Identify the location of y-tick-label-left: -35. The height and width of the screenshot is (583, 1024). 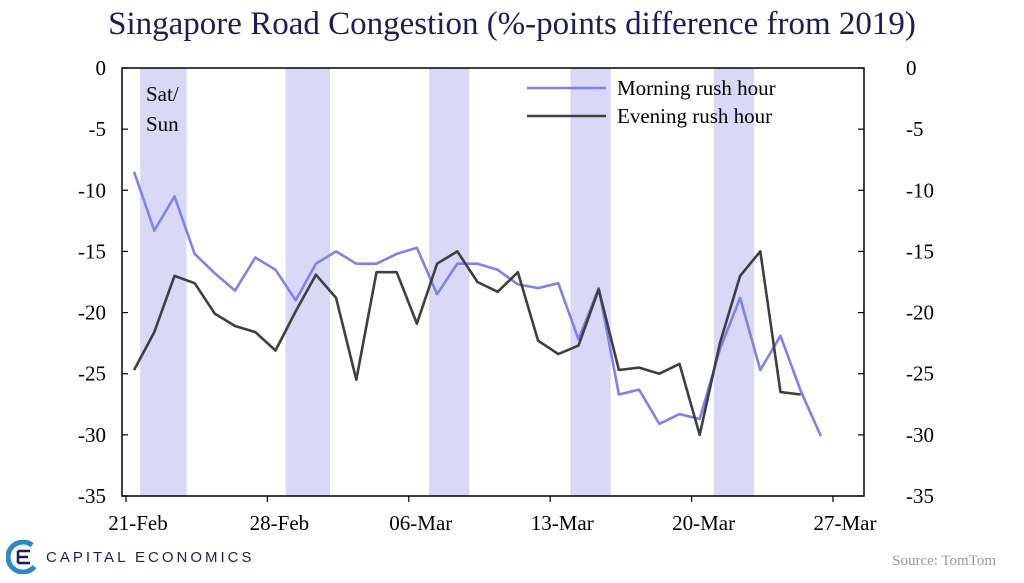
(92, 496).